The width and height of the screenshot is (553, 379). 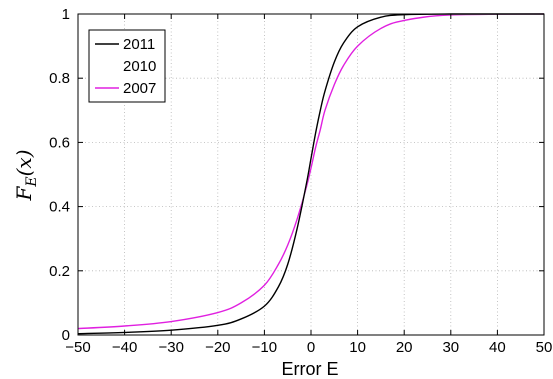 What do you see at coordinates (404, 347) in the screenshot?
I see `x-tick-label: 20` at bounding box center [404, 347].